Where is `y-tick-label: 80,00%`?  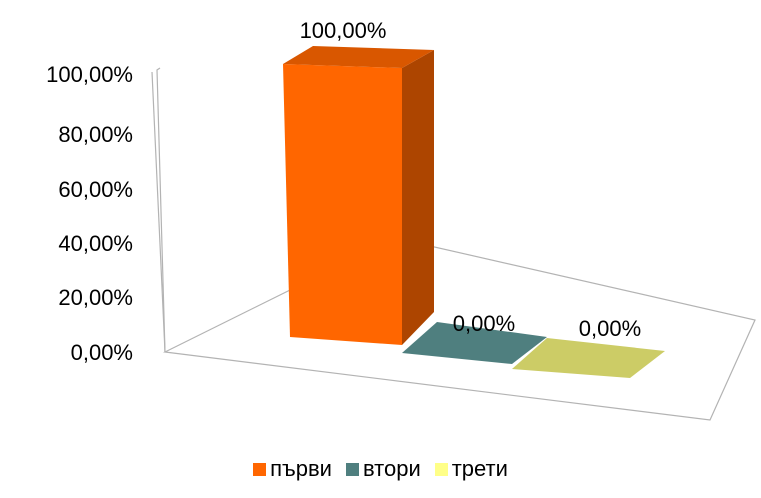 y-tick-label: 80,00% is located at coordinates (95, 134).